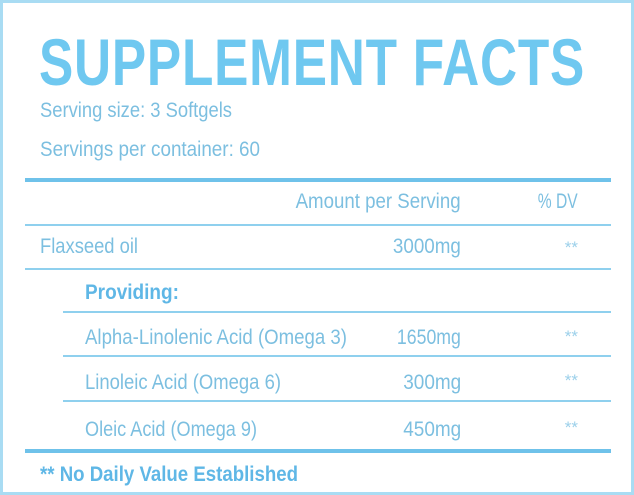  What do you see at coordinates (571, 427) in the screenshot?
I see `oa-dv: **` at bounding box center [571, 427].